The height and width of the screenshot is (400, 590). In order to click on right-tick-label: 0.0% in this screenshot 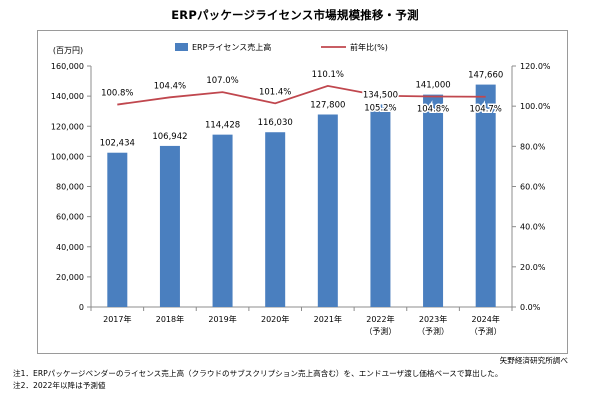, I will do `click(530, 307)`.